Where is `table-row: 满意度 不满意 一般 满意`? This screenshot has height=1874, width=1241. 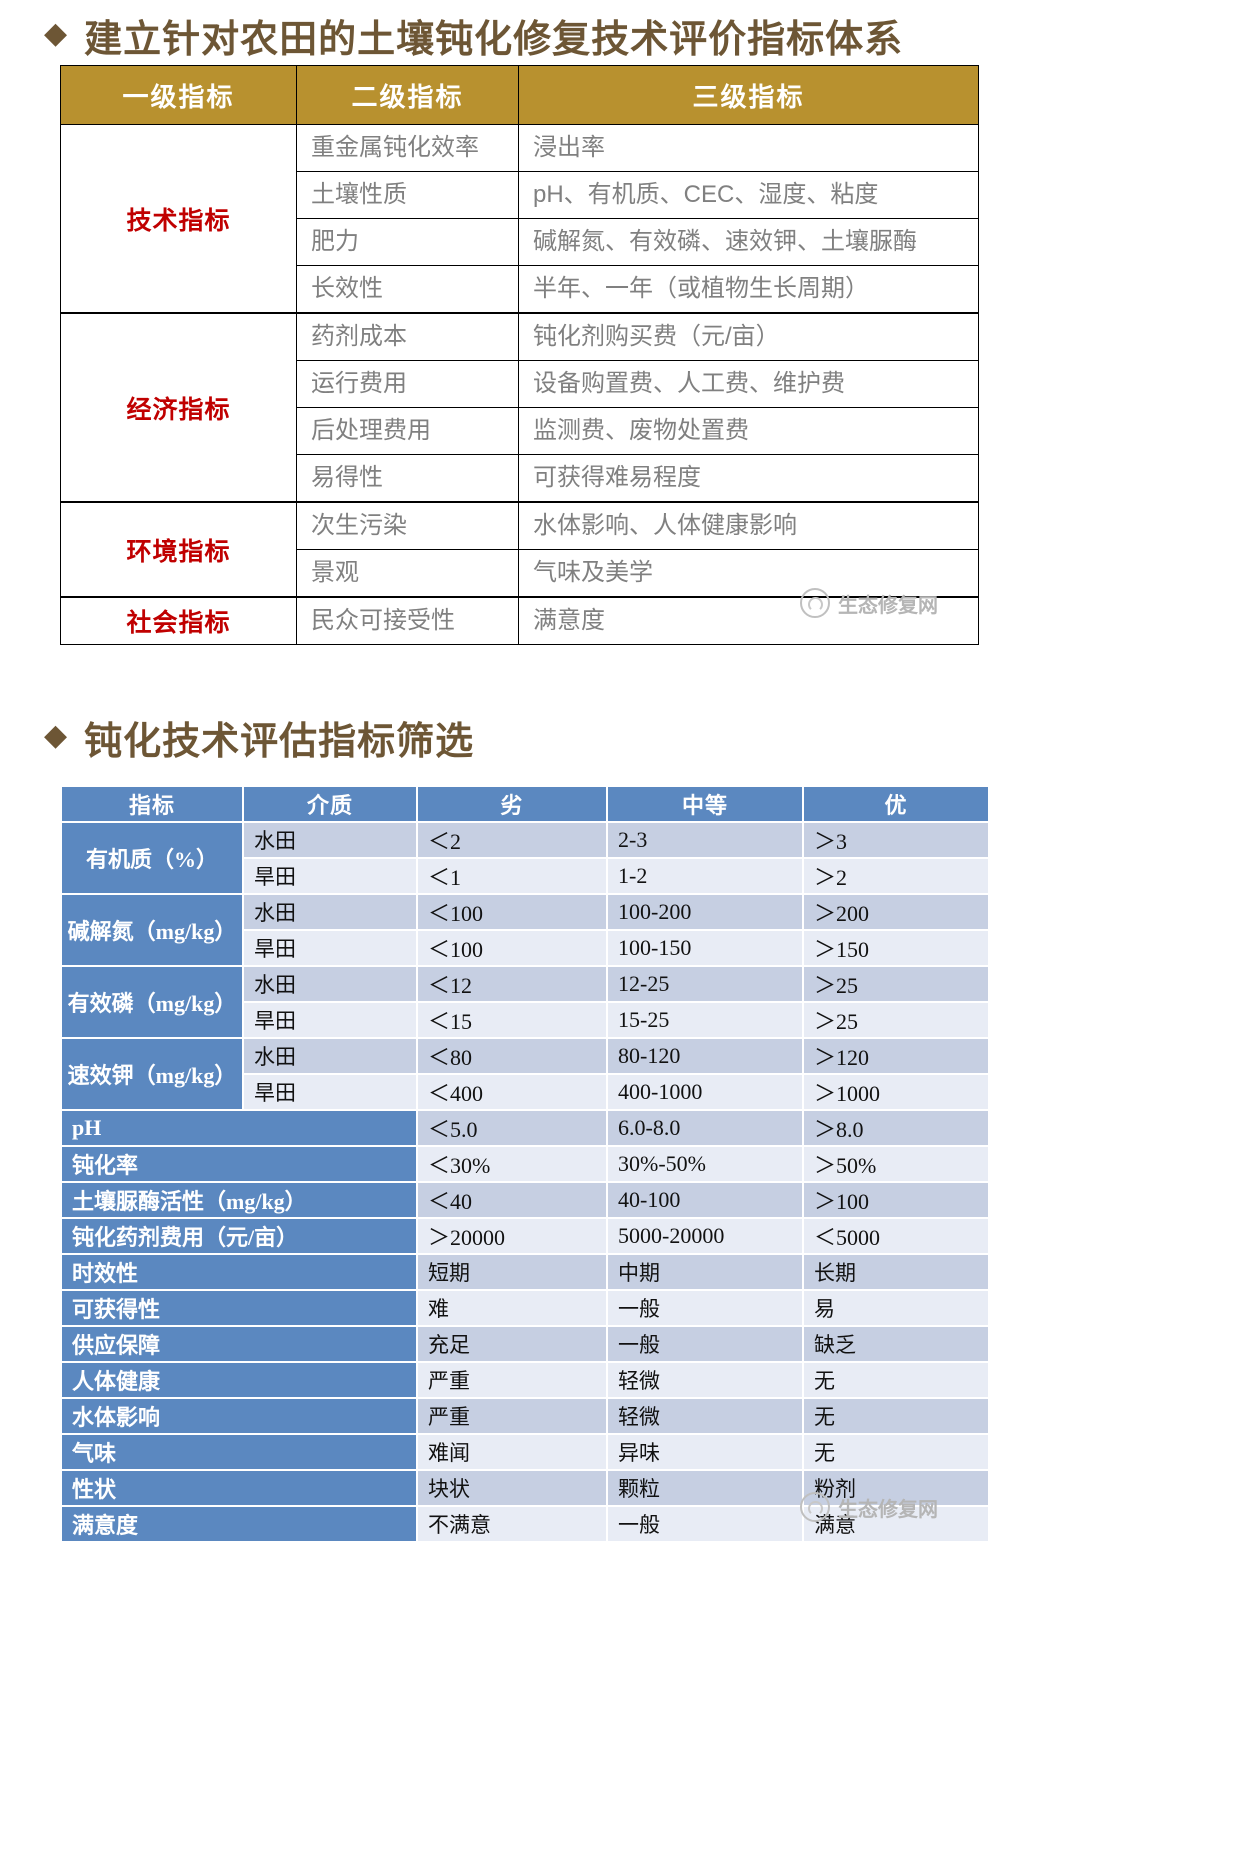
table-row: 满意度 不满意 一般 满意 is located at coordinates (525, 1524).